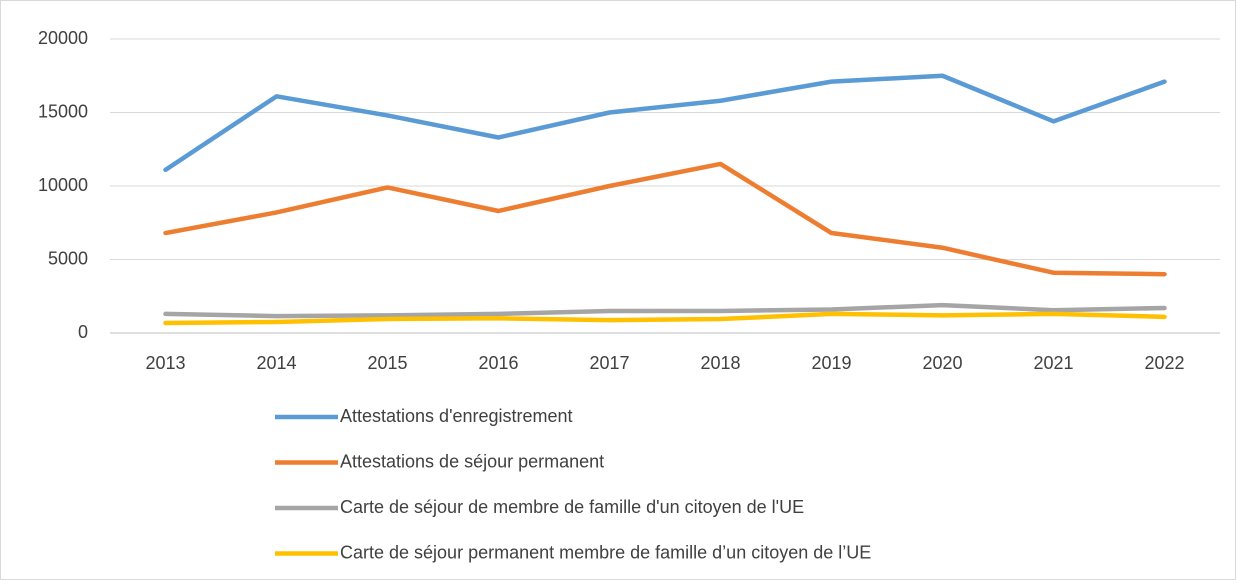 The height and width of the screenshot is (586, 1237). What do you see at coordinates (68, 258) in the screenshot?
I see `y-tick-label: 5000` at bounding box center [68, 258].